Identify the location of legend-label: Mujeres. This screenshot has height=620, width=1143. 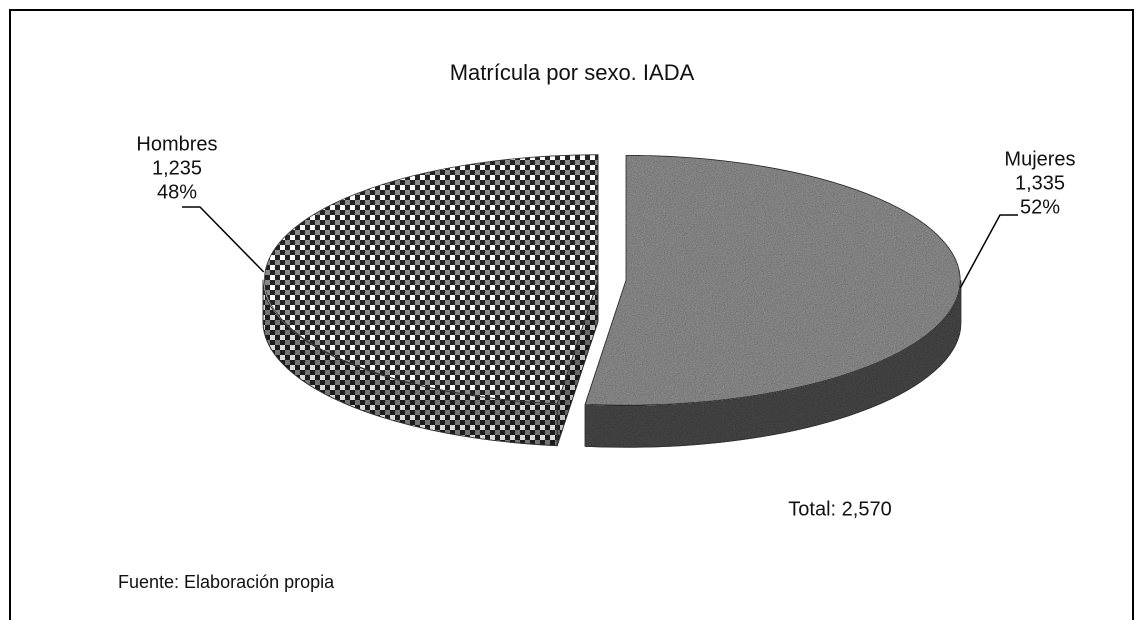
(1039, 159).